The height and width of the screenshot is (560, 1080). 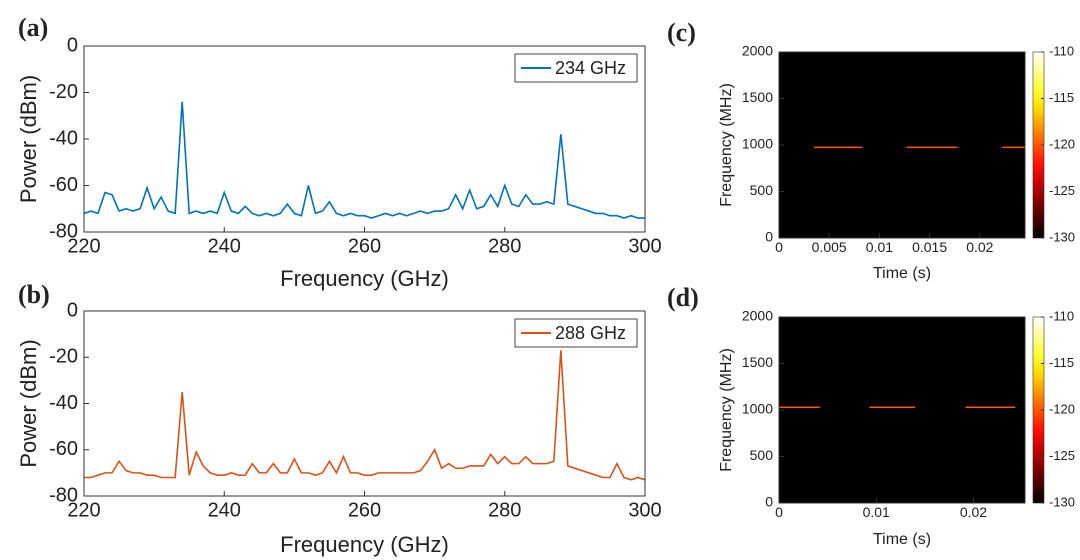 I want to click on x-tick-label: 0.005, so click(x=829, y=247).